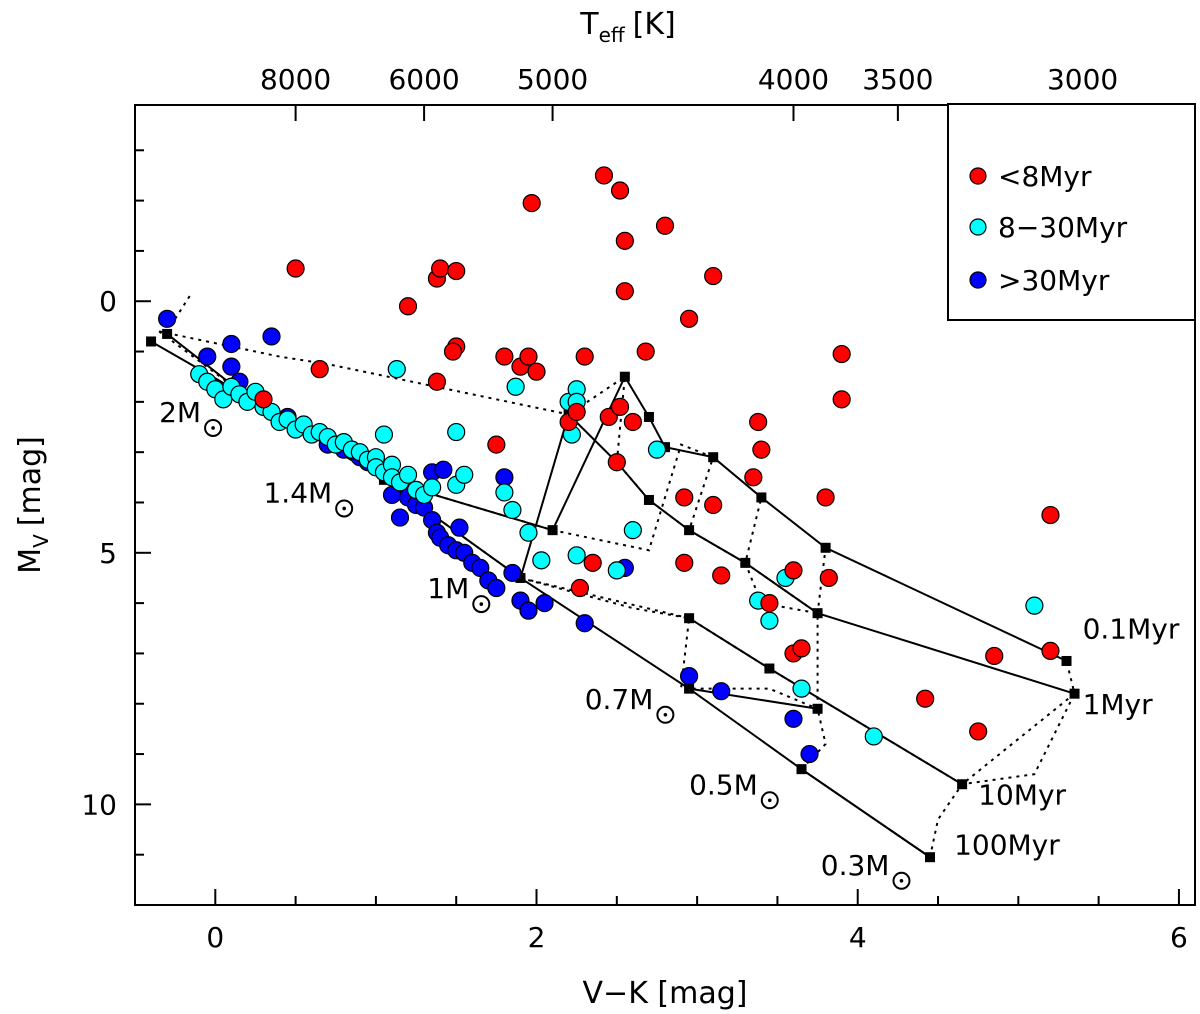 The width and height of the screenshot is (1200, 1014). I want to click on legend-marker-gt30myr, so click(978, 280).